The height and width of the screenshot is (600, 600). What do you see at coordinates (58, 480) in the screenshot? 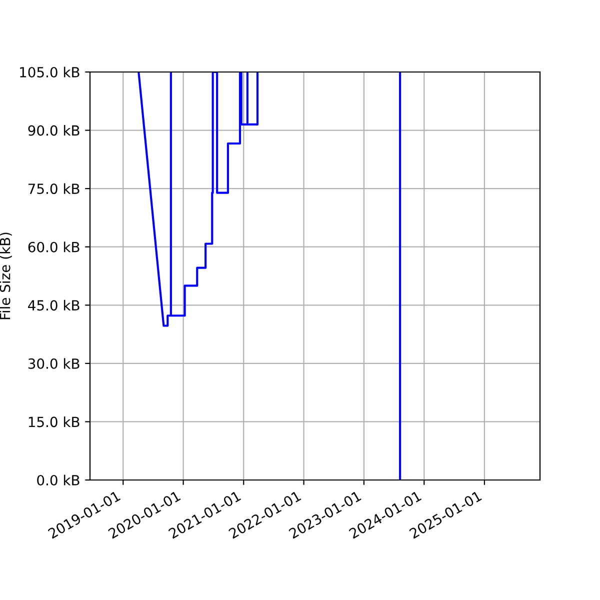
I see `y-tick-label: 0.0 kB` at bounding box center [58, 480].